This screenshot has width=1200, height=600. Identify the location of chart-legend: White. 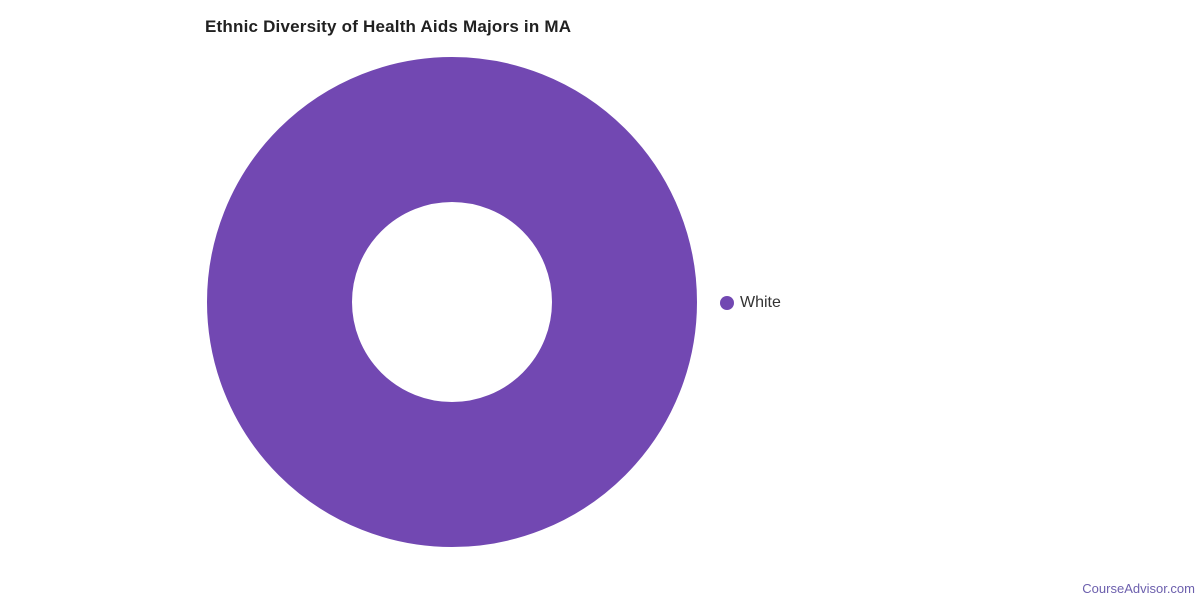
(750, 303).